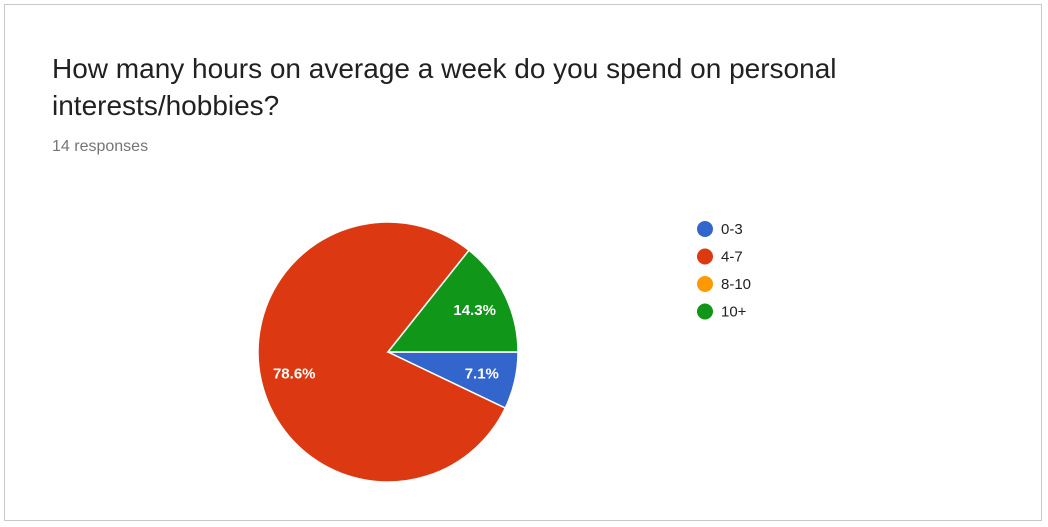 The height and width of the screenshot is (527, 1048). Describe the element at coordinates (734, 312) in the screenshot. I see `legend-label-10+: 10+` at that location.